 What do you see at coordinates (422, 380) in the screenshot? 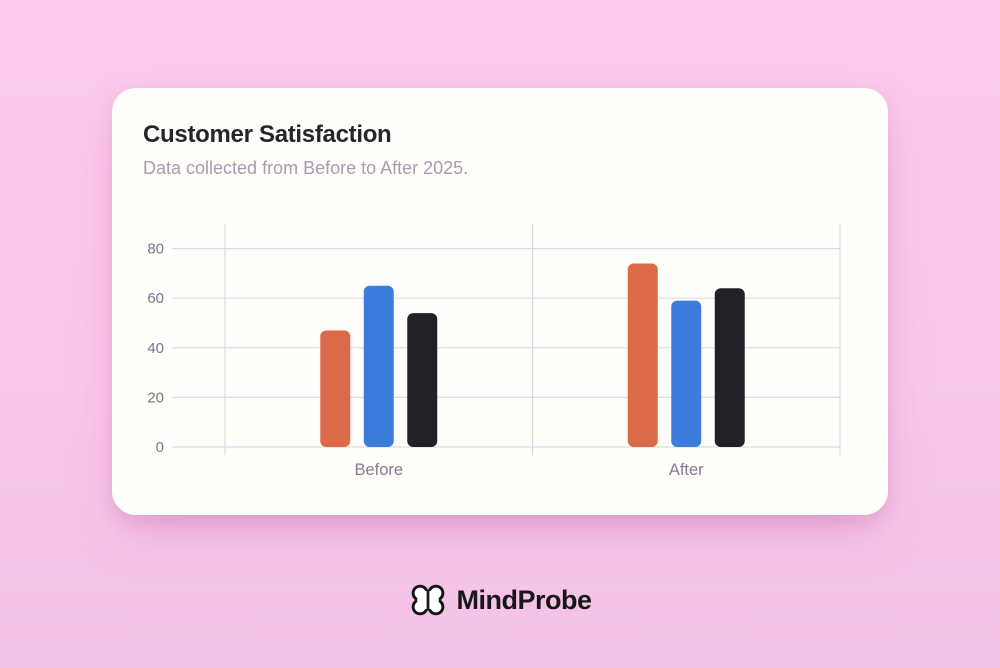
I see `bar-before-series-dark` at bounding box center [422, 380].